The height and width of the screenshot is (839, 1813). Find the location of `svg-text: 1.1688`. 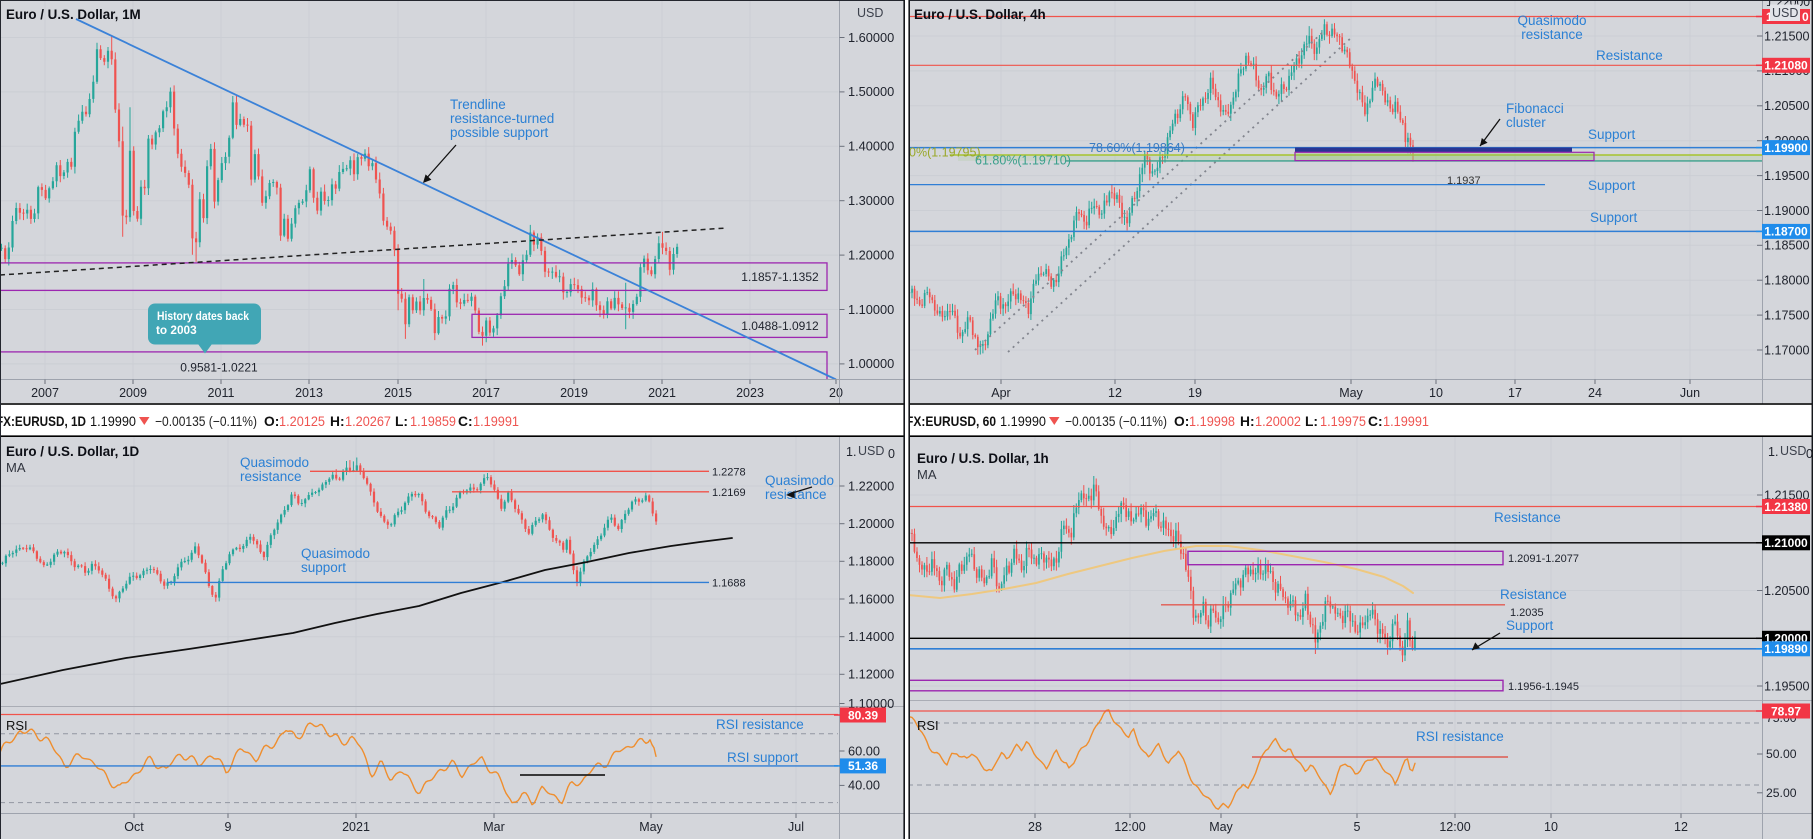

svg-text: 1.1688 is located at coordinates (729, 583).